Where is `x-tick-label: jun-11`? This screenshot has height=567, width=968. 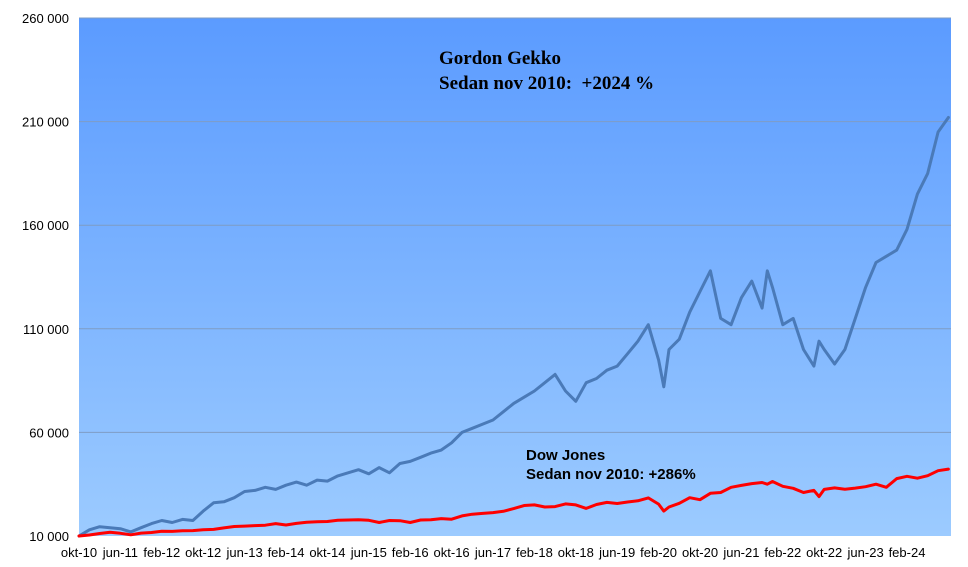 x-tick-label: jun-11 is located at coordinates (120, 552).